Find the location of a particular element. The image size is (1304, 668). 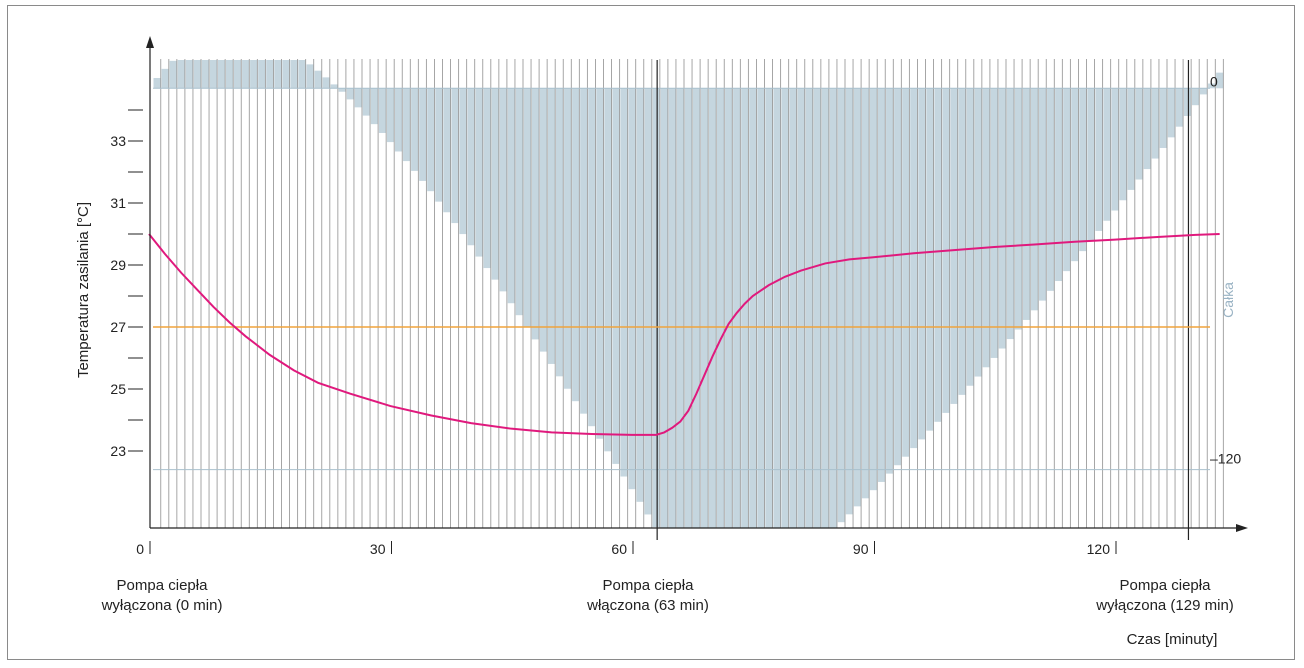

y-tick-label-25: 25 is located at coordinates (118, 389).